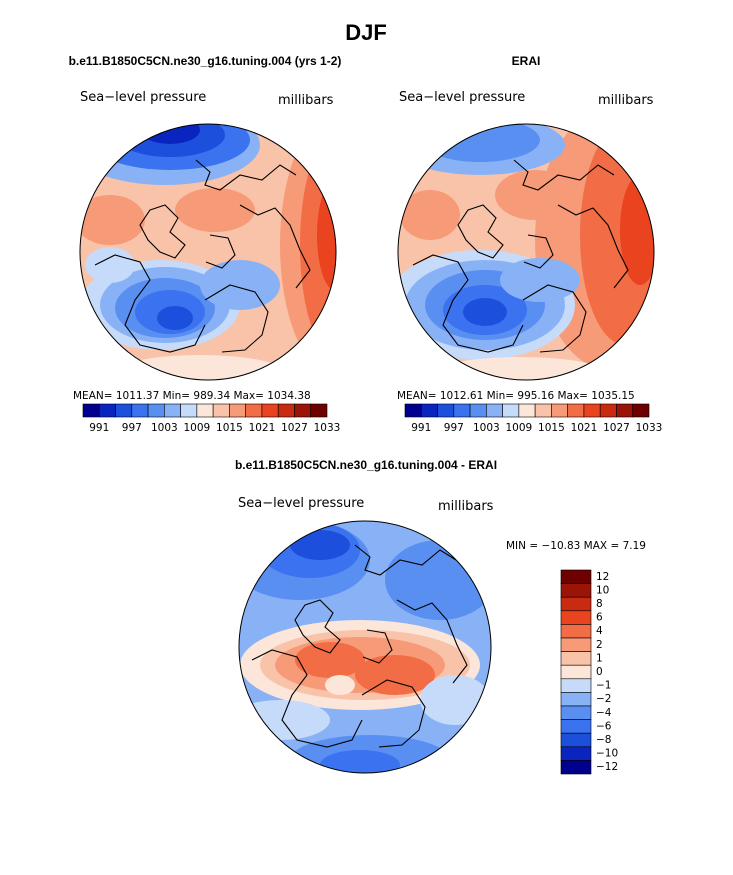 The image size is (733, 875). What do you see at coordinates (599, 658) in the screenshot?
I see `panel-diff-colorbar-tick-label: 1` at bounding box center [599, 658].